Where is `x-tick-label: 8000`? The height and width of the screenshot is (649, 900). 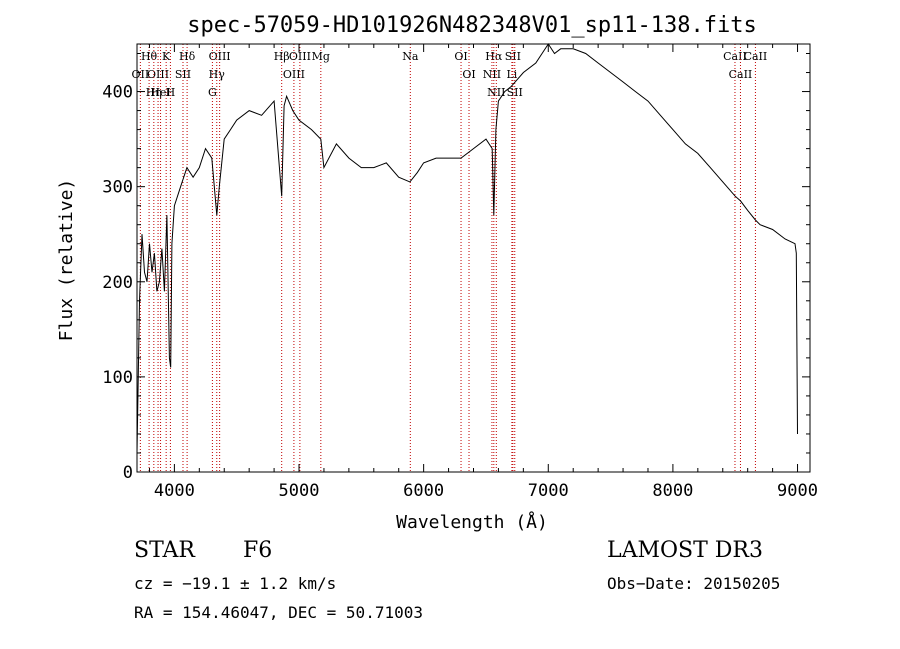 x-tick-label: 8000 is located at coordinates (672, 491).